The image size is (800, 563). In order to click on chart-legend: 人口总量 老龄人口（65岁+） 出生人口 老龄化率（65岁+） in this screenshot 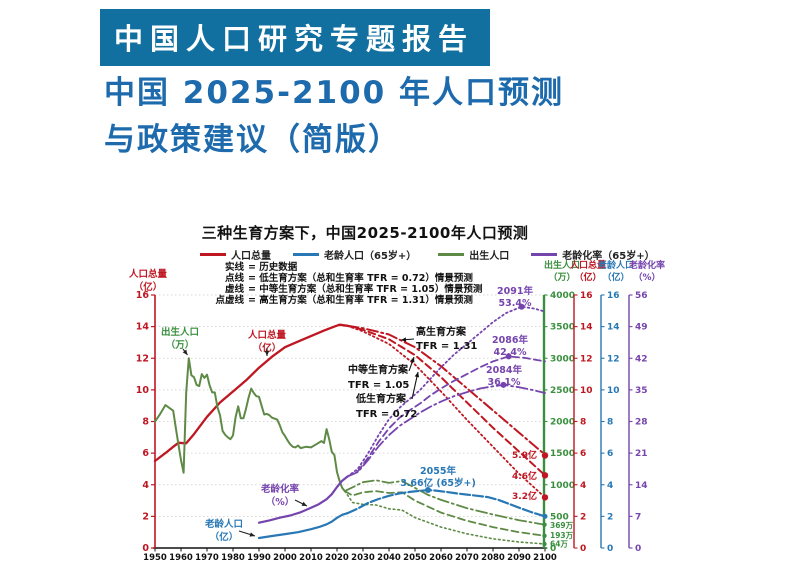, I will do `click(427, 254)`.